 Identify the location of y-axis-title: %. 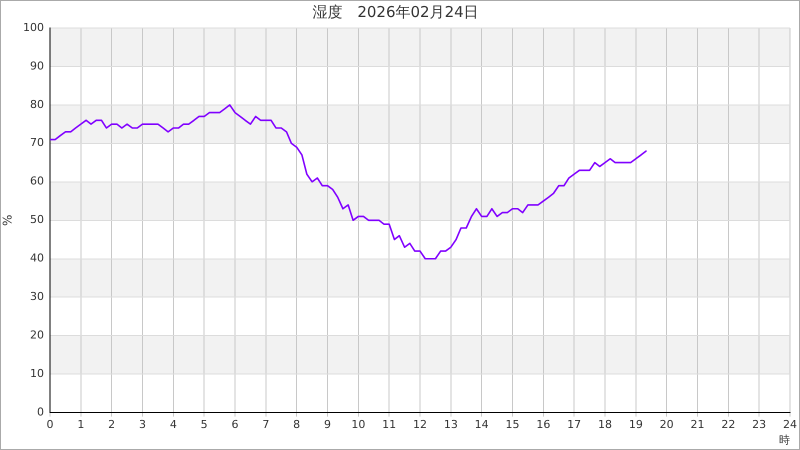
(7, 220).